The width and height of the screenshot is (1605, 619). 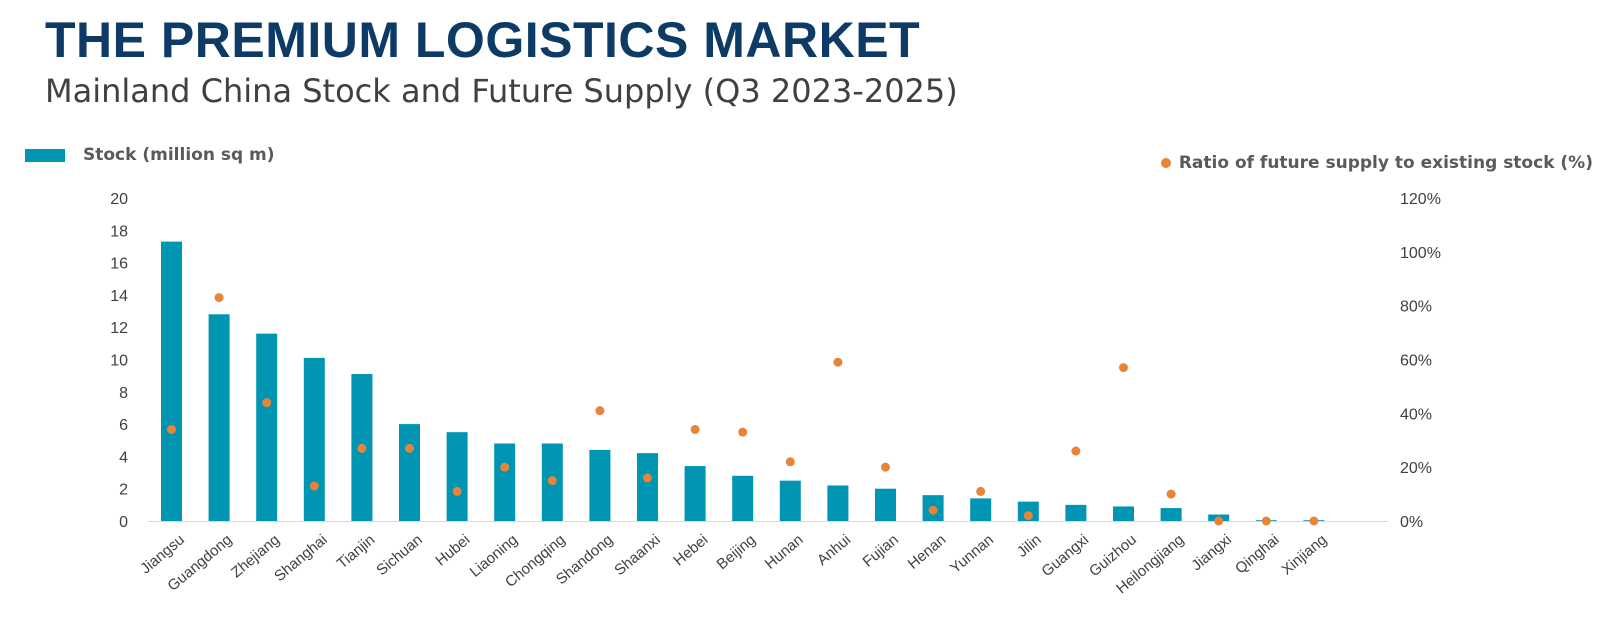 I want to click on x-category-label: Hunan, so click(x=784, y=551).